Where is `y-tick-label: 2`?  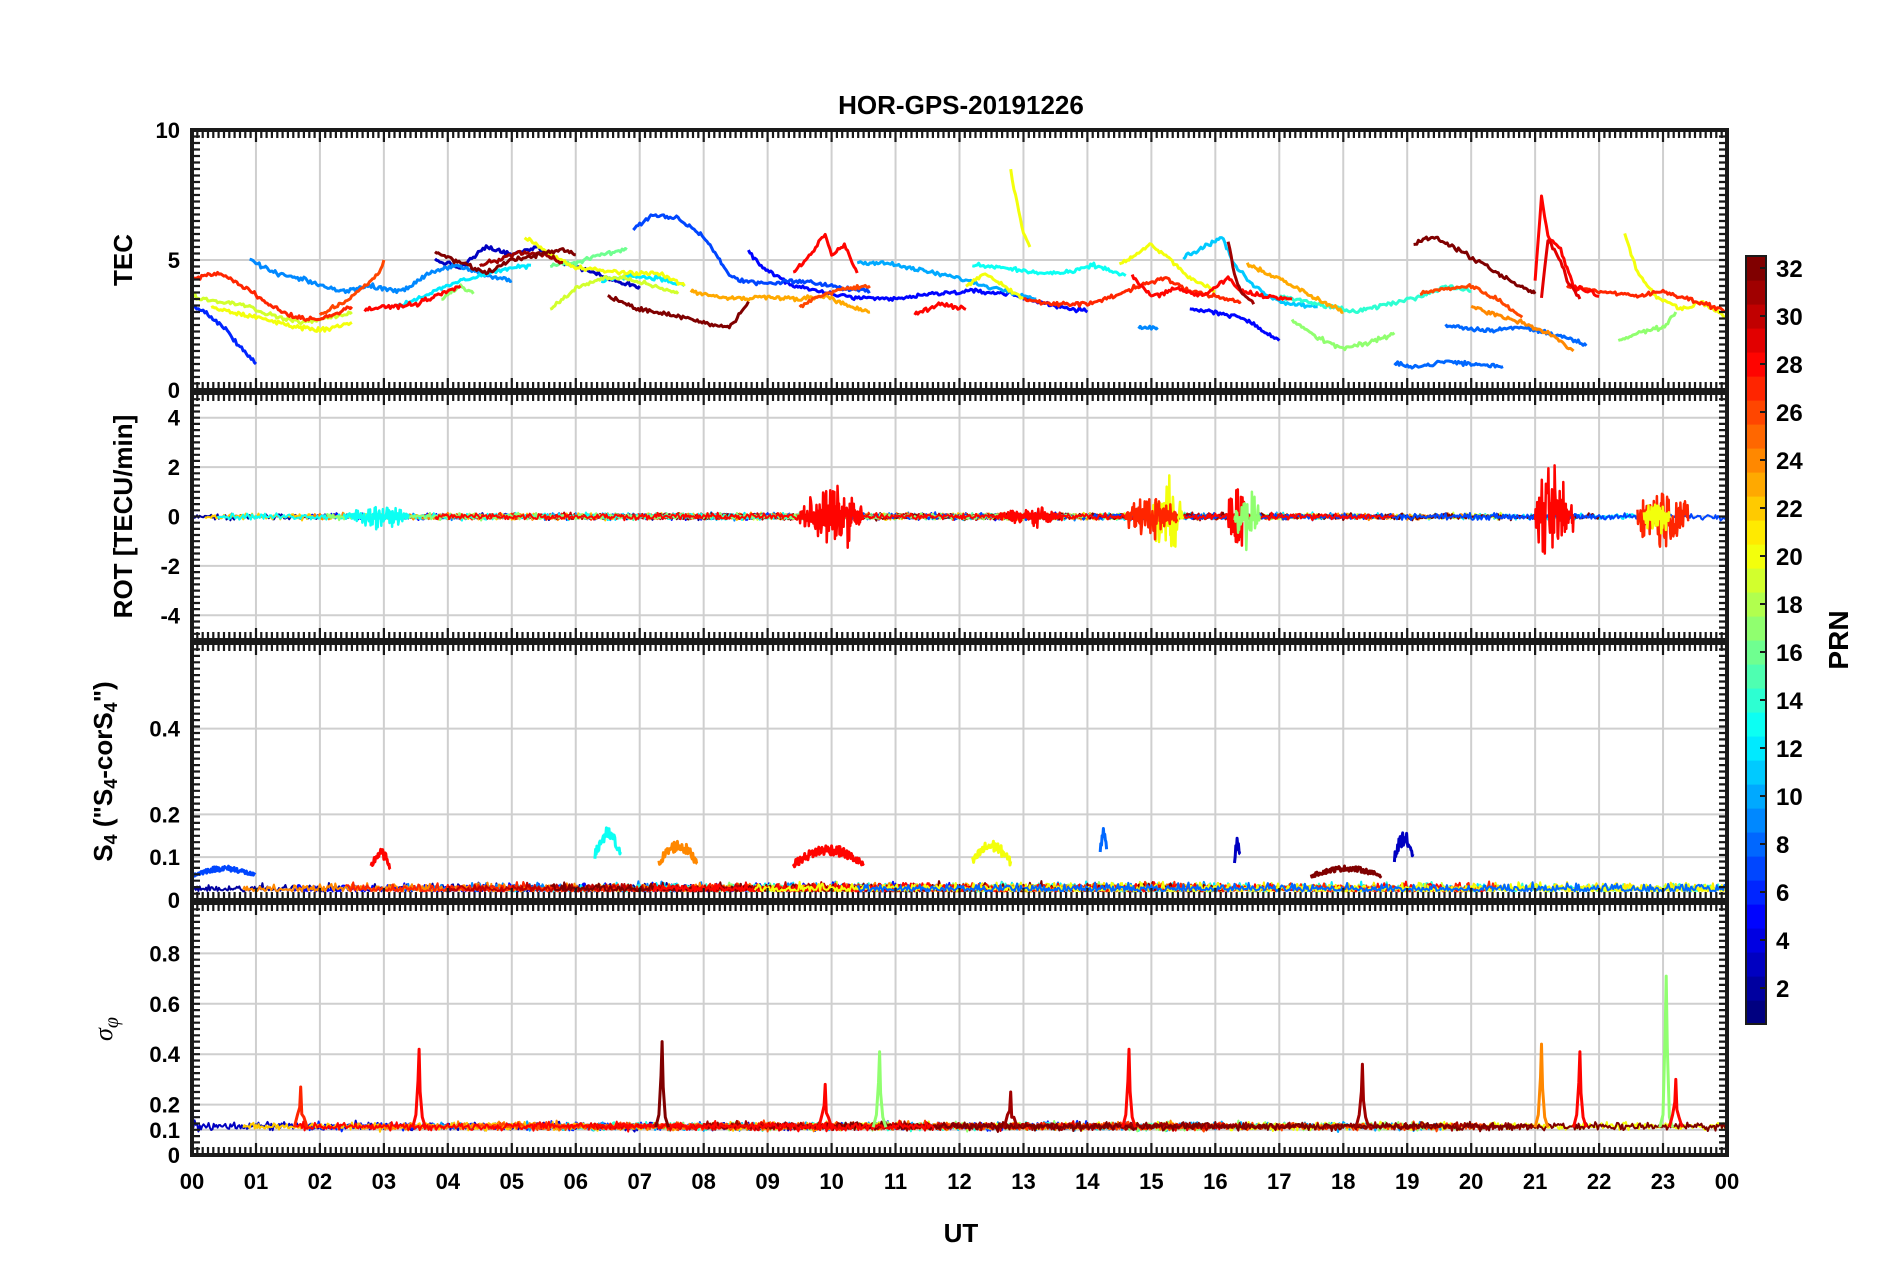 y-tick-label: 2 is located at coordinates (174, 467).